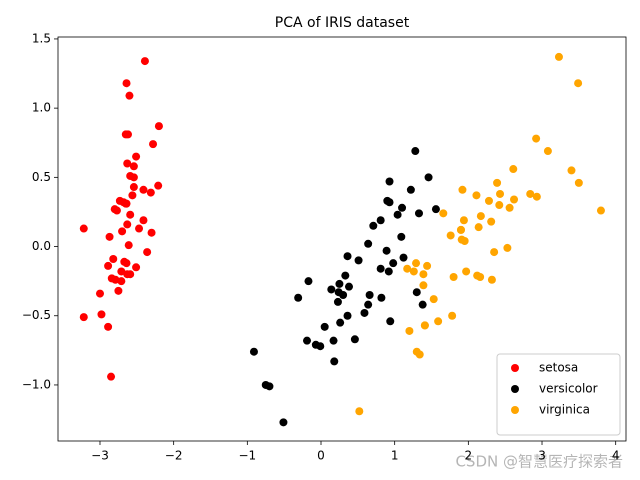  I want to click on y-tick-label: 0.0, so click(41, 246).